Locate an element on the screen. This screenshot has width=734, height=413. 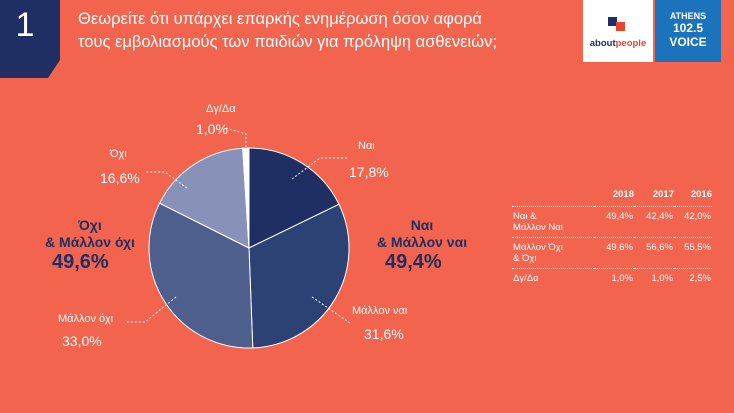
pie-slice-mallon-nai is located at coordinates (299, 276).